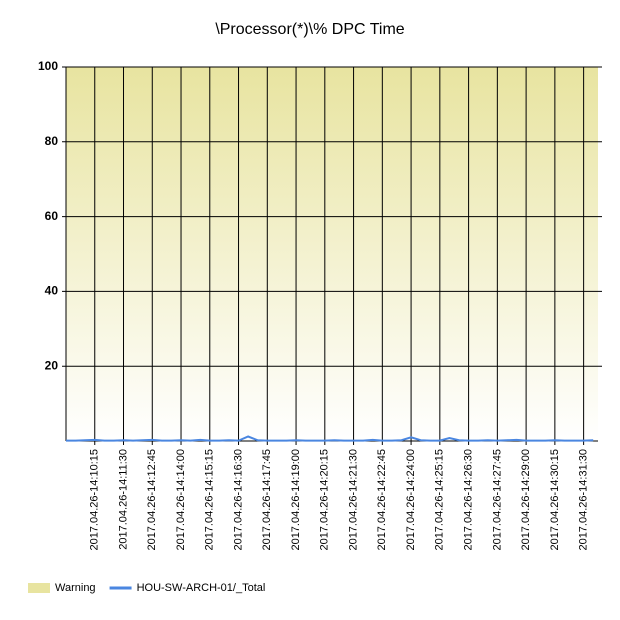 The image size is (620, 620). I want to click on y-tick-label: 60, so click(52, 216).